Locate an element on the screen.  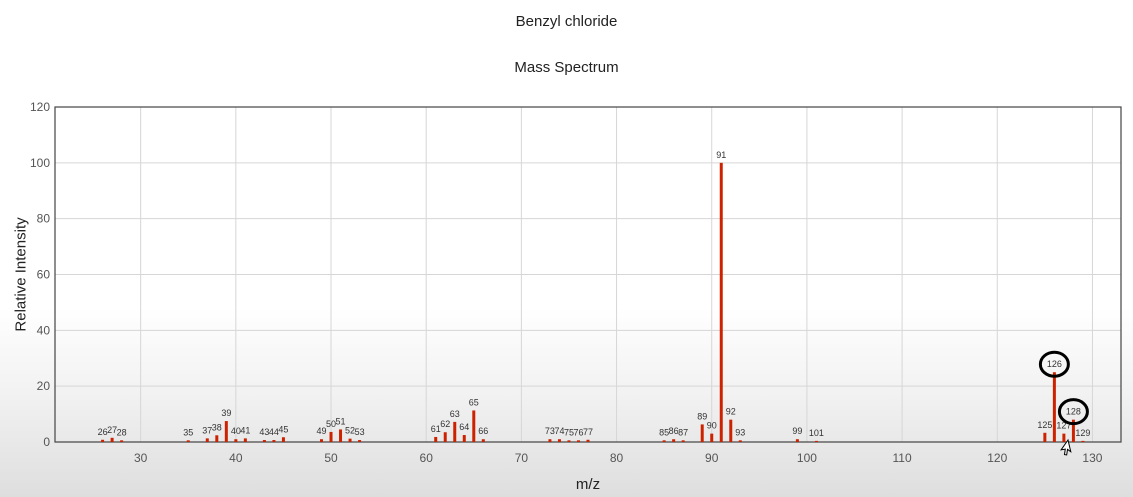
x-tick-label: 90 is located at coordinates (712, 458).